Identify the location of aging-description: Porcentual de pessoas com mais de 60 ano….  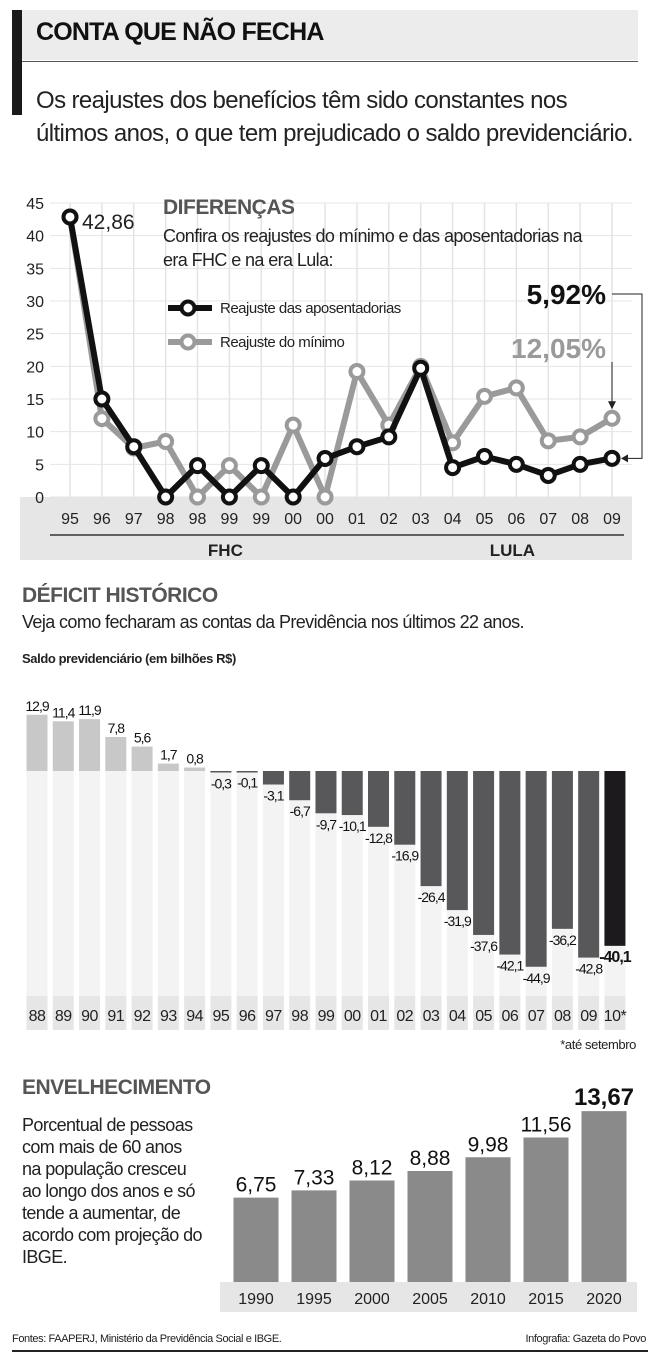
(112, 1191).